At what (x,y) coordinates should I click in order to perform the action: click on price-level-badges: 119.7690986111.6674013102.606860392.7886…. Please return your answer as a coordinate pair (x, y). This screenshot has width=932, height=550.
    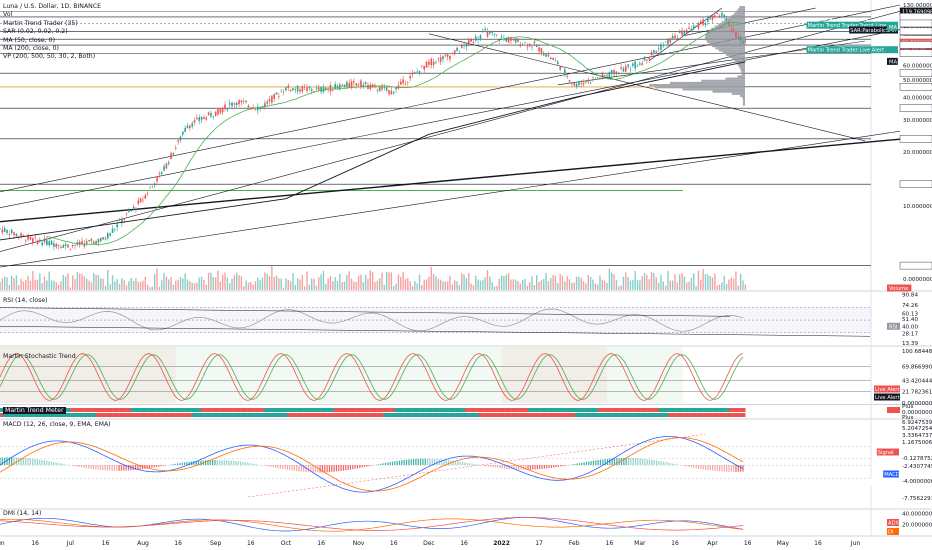
    Looking at the image, I should click on (915, 138).